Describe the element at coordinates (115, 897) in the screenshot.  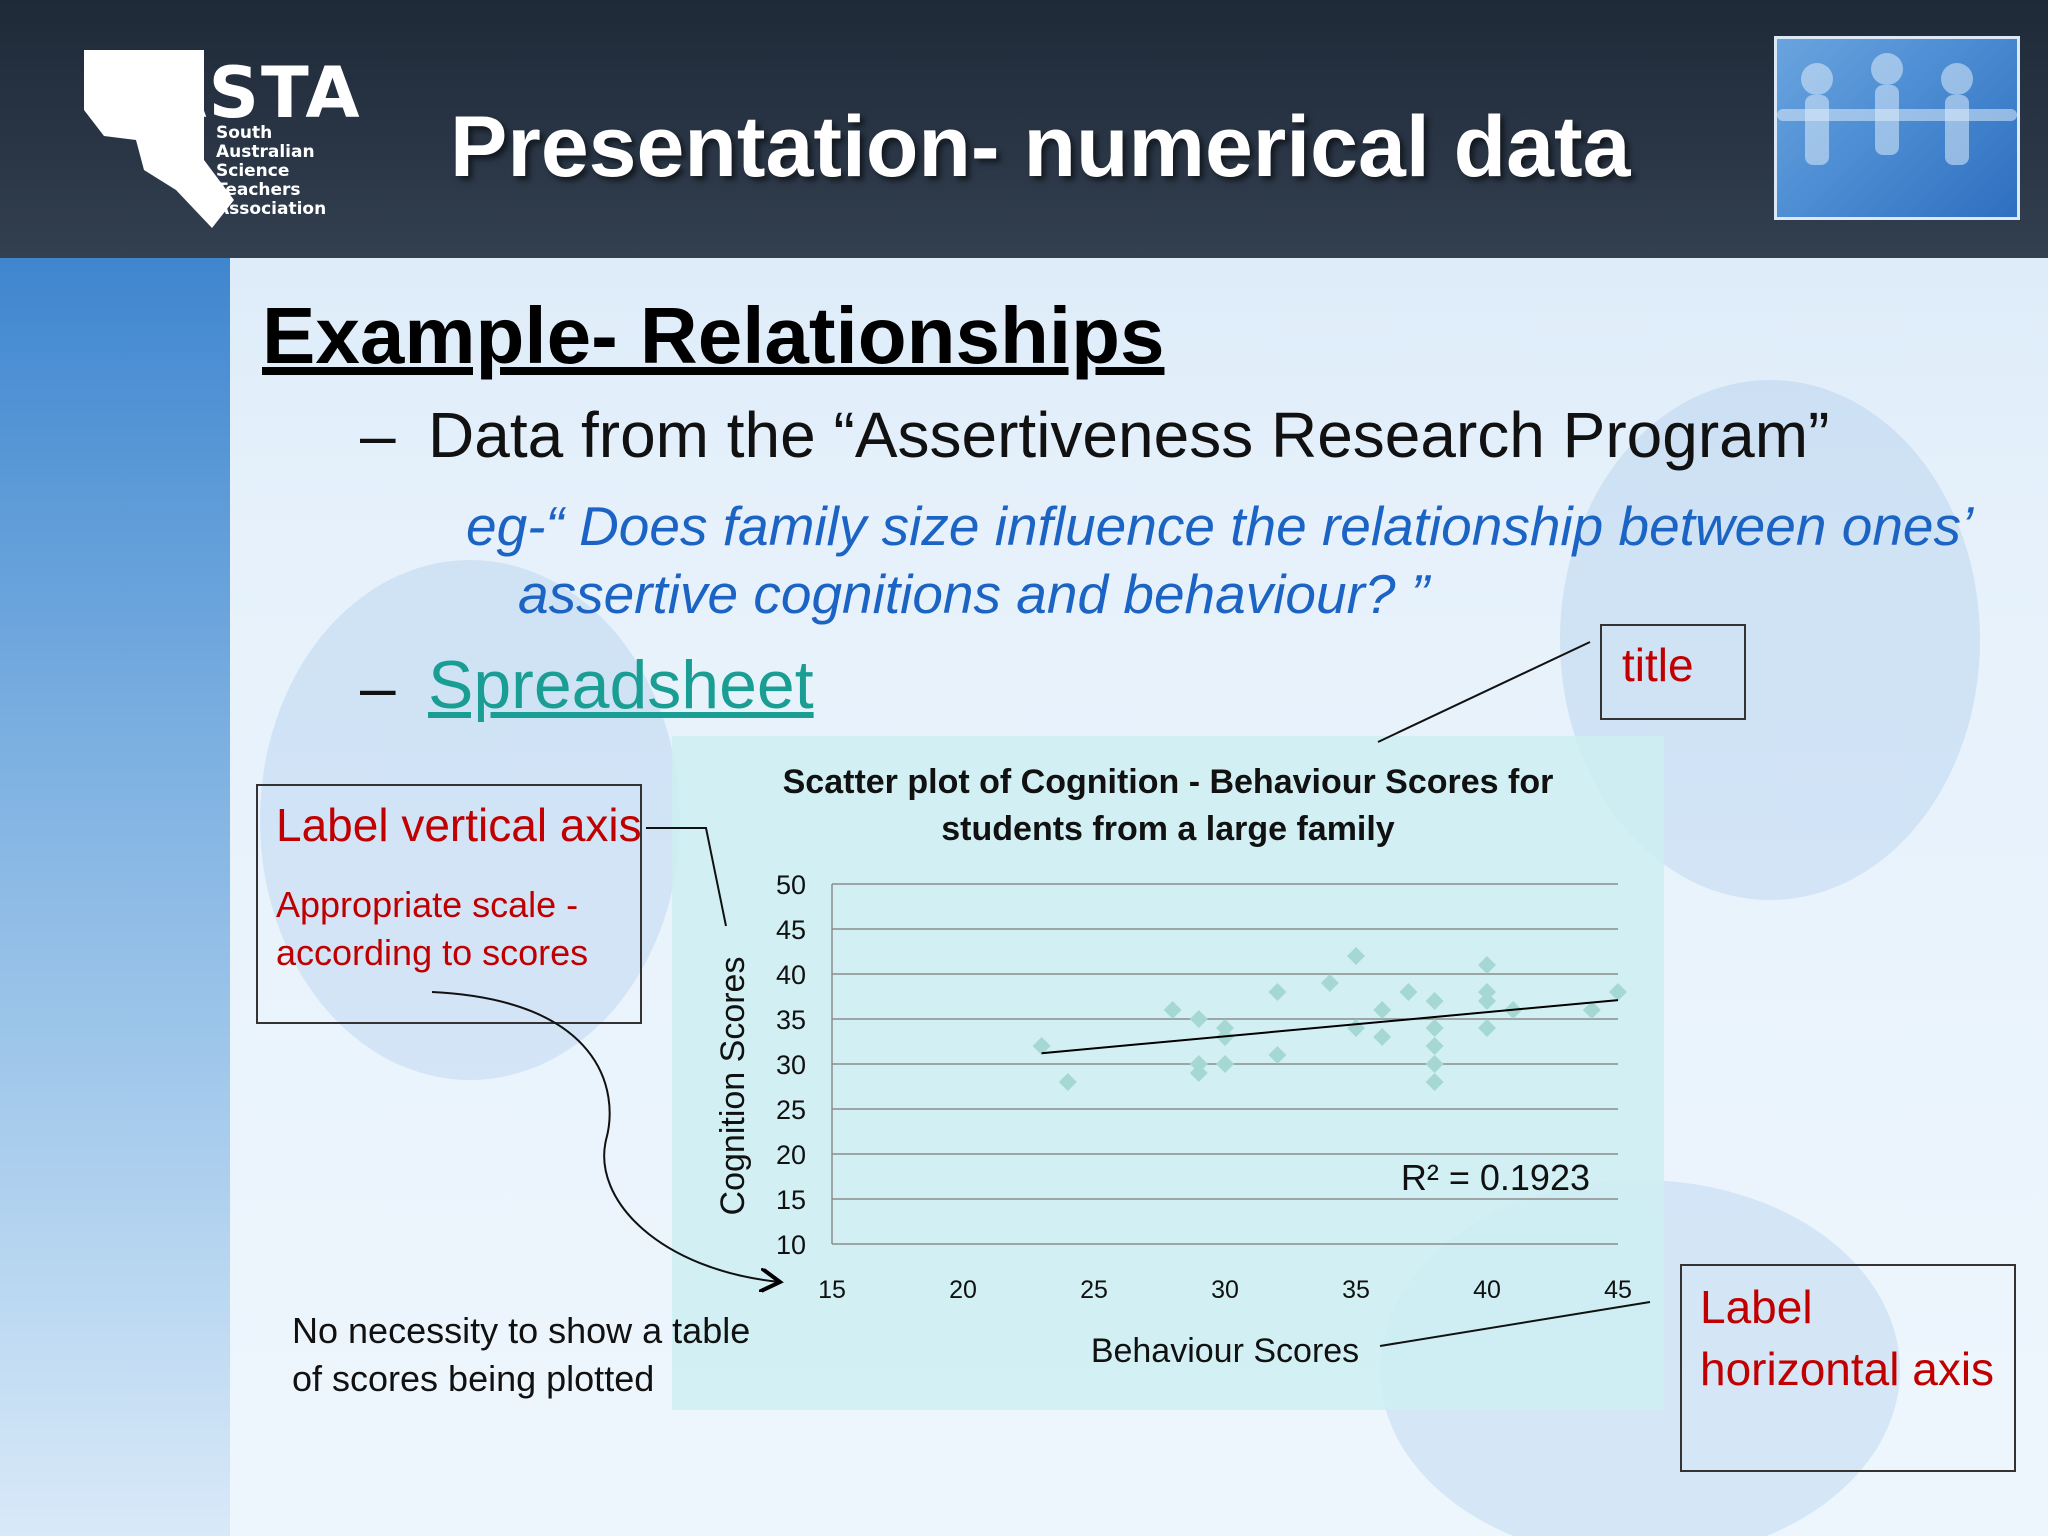
I see `left-decor-band` at that location.